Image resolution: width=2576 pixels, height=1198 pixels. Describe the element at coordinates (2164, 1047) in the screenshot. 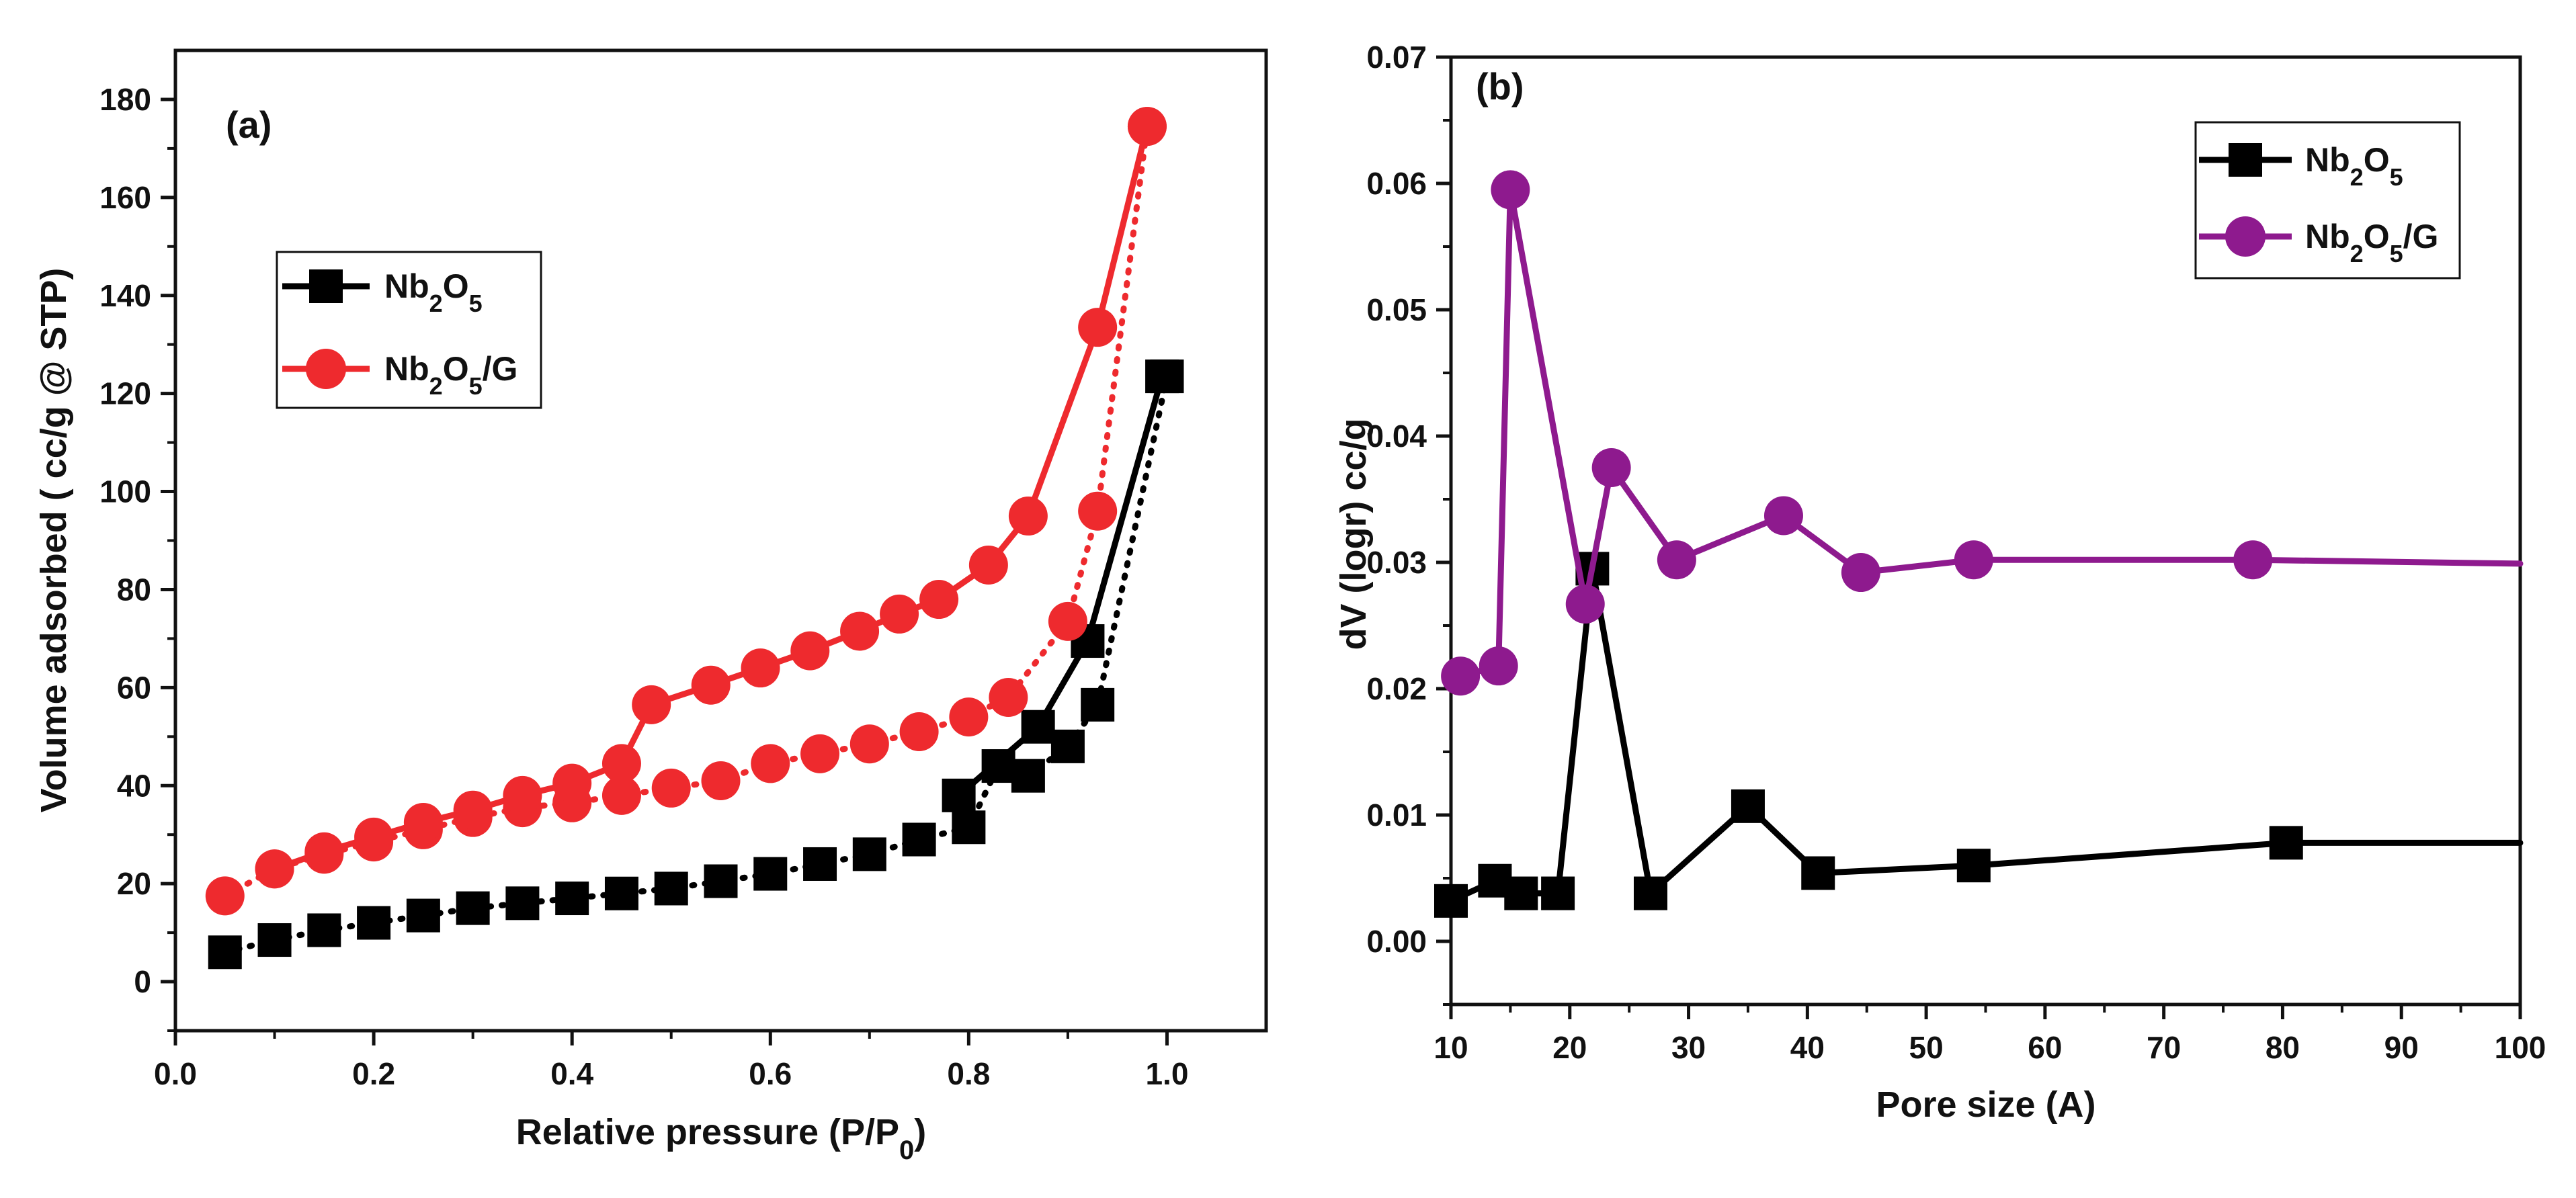

I see `x-tick-label: 70` at that location.